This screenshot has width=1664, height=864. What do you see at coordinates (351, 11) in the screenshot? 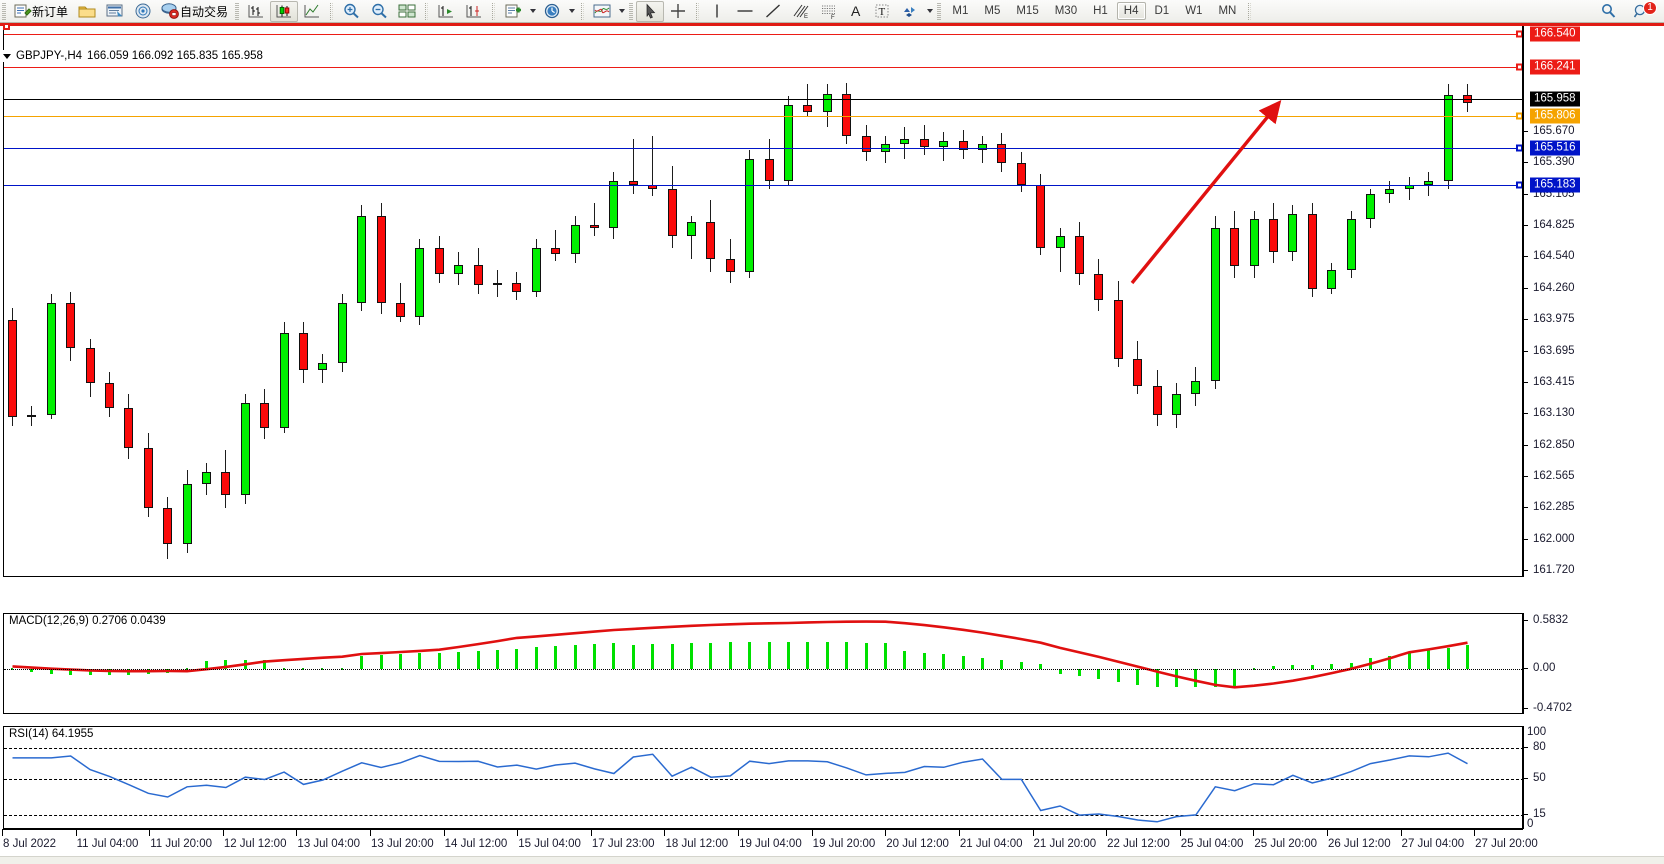
I see `zoom-in-button` at bounding box center [351, 11].